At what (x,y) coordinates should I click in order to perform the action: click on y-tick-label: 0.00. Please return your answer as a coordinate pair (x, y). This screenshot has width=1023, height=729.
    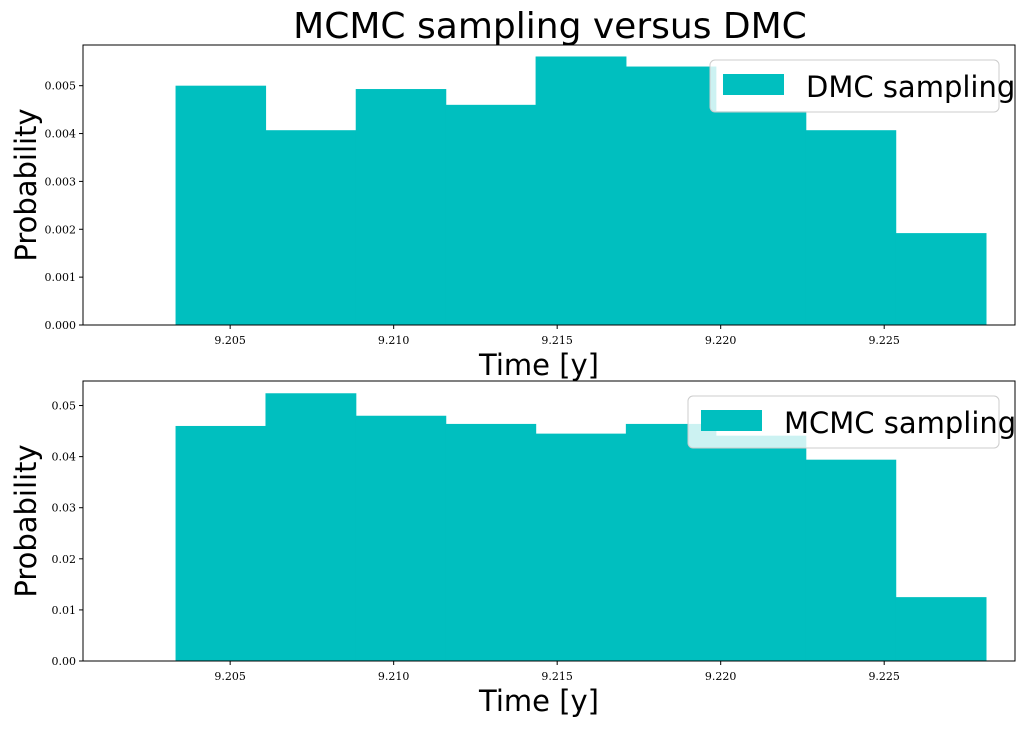
    Looking at the image, I should click on (64, 661).